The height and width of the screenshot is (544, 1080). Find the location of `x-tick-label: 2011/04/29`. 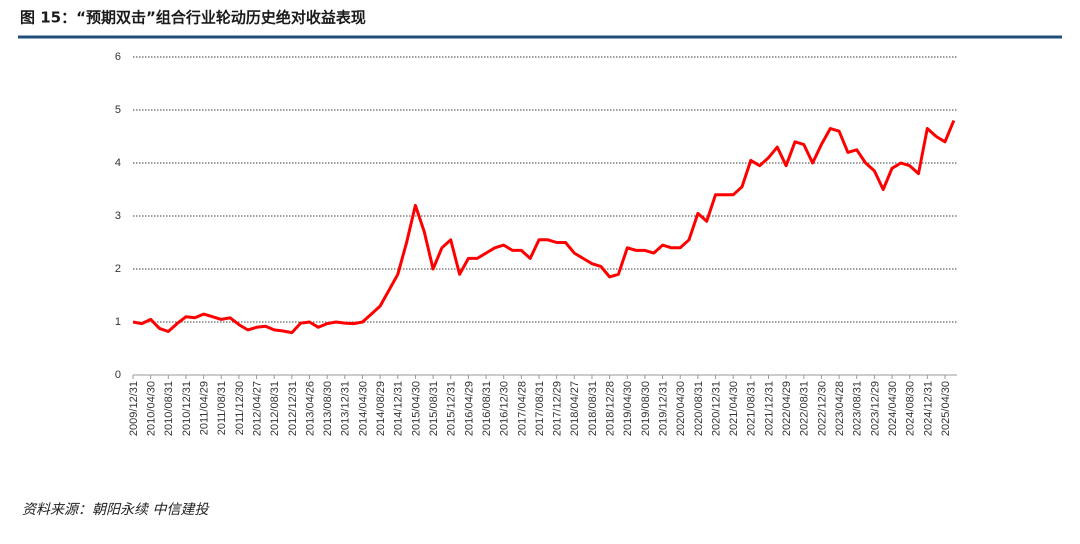

x-tick-label: 2011/04/29 is located at coordinates (205, 408).